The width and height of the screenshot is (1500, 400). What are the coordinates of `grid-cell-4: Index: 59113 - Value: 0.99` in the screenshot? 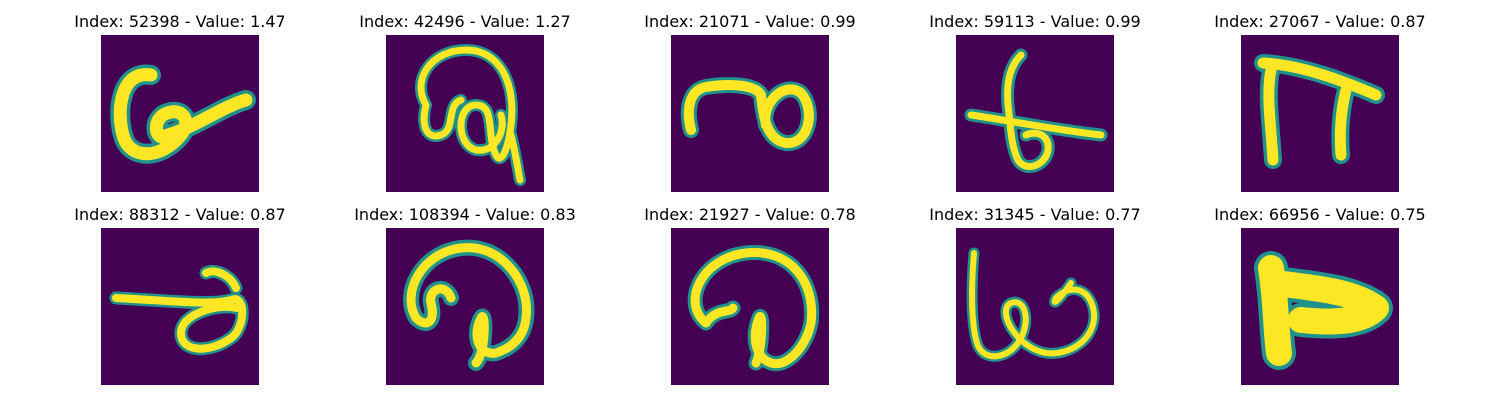 It's located at (1035, 96).